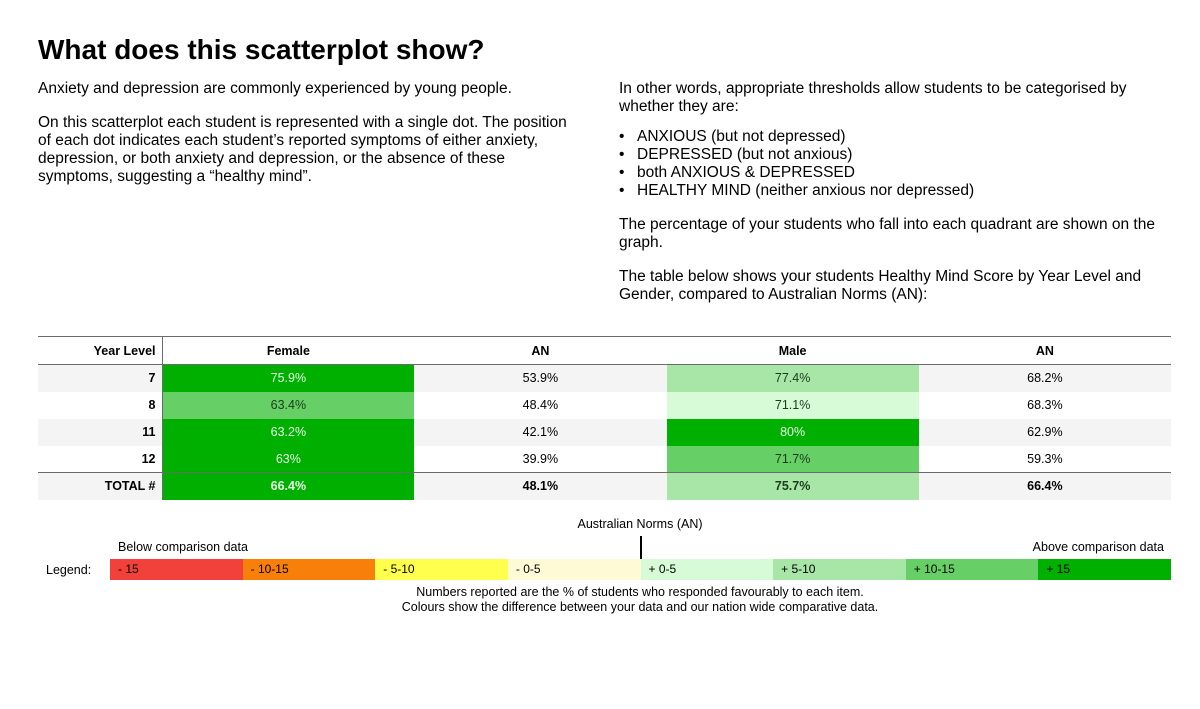 The image size is (1200, 709). What do you see at coordinates (100, 486) in the screenshot?
I see `total-label-cell: TOTAL #` at bounding box center [100, 486].